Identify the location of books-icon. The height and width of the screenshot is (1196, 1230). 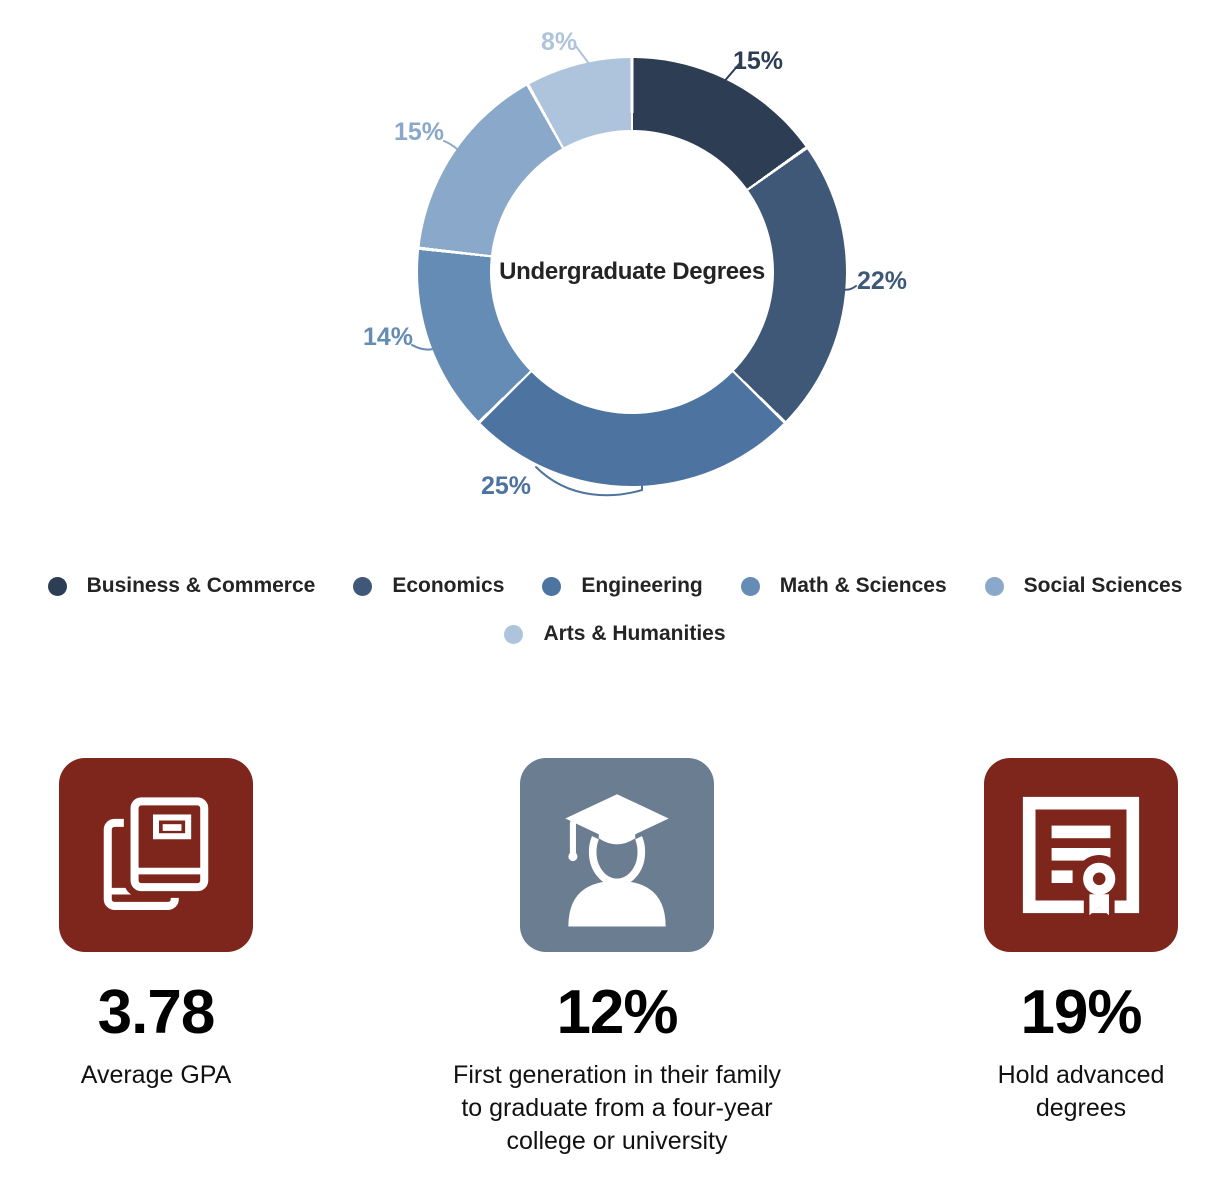
(159, 850).